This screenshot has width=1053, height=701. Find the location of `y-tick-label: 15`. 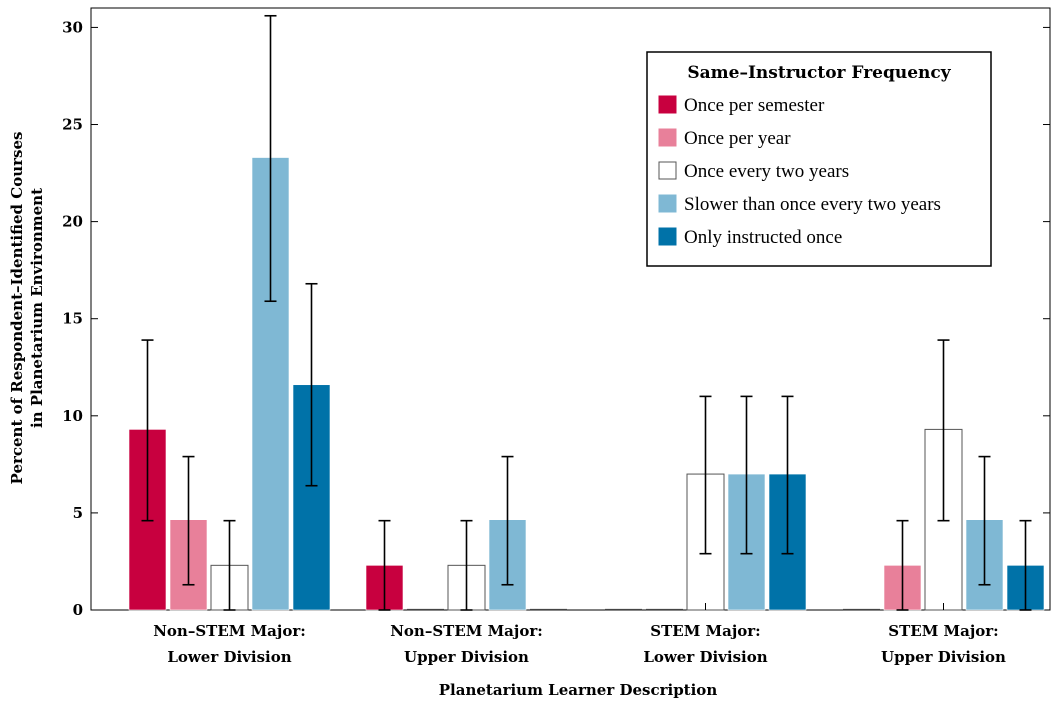

y-tick-label: 15 is located at coordinates (72, 319).